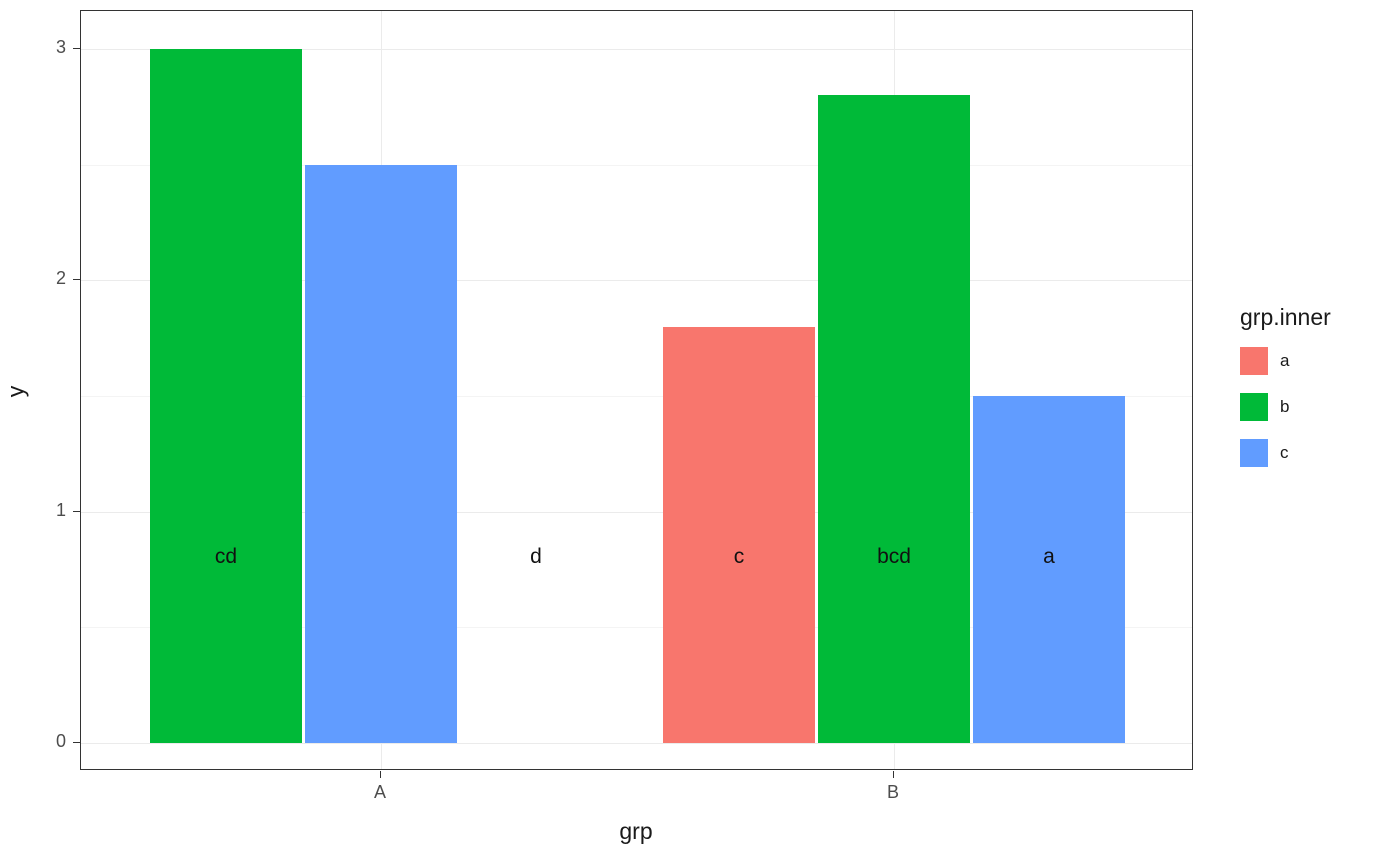 The height and width of the screenshot is (866, 1400). What do you see at coordinates (1049, 556) in the screenshot?
I see `bar-letter-a: a` at bounding box center [1049, 556].